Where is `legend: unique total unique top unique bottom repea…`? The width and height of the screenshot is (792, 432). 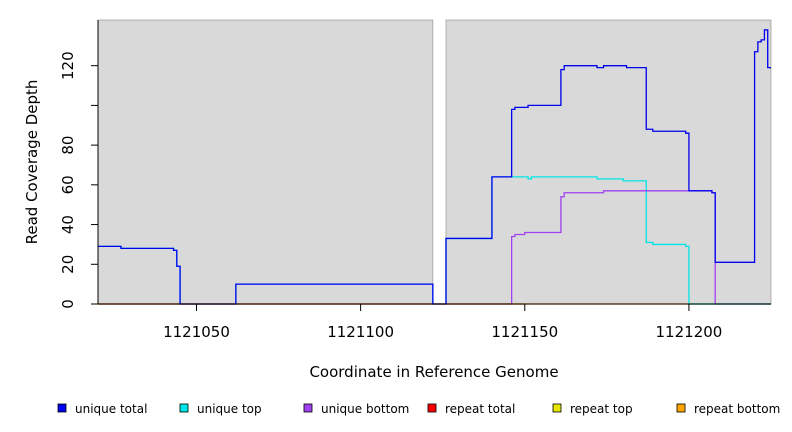 legend: unique total unique top unique bottom repea… is located at coordinates (418, 409).